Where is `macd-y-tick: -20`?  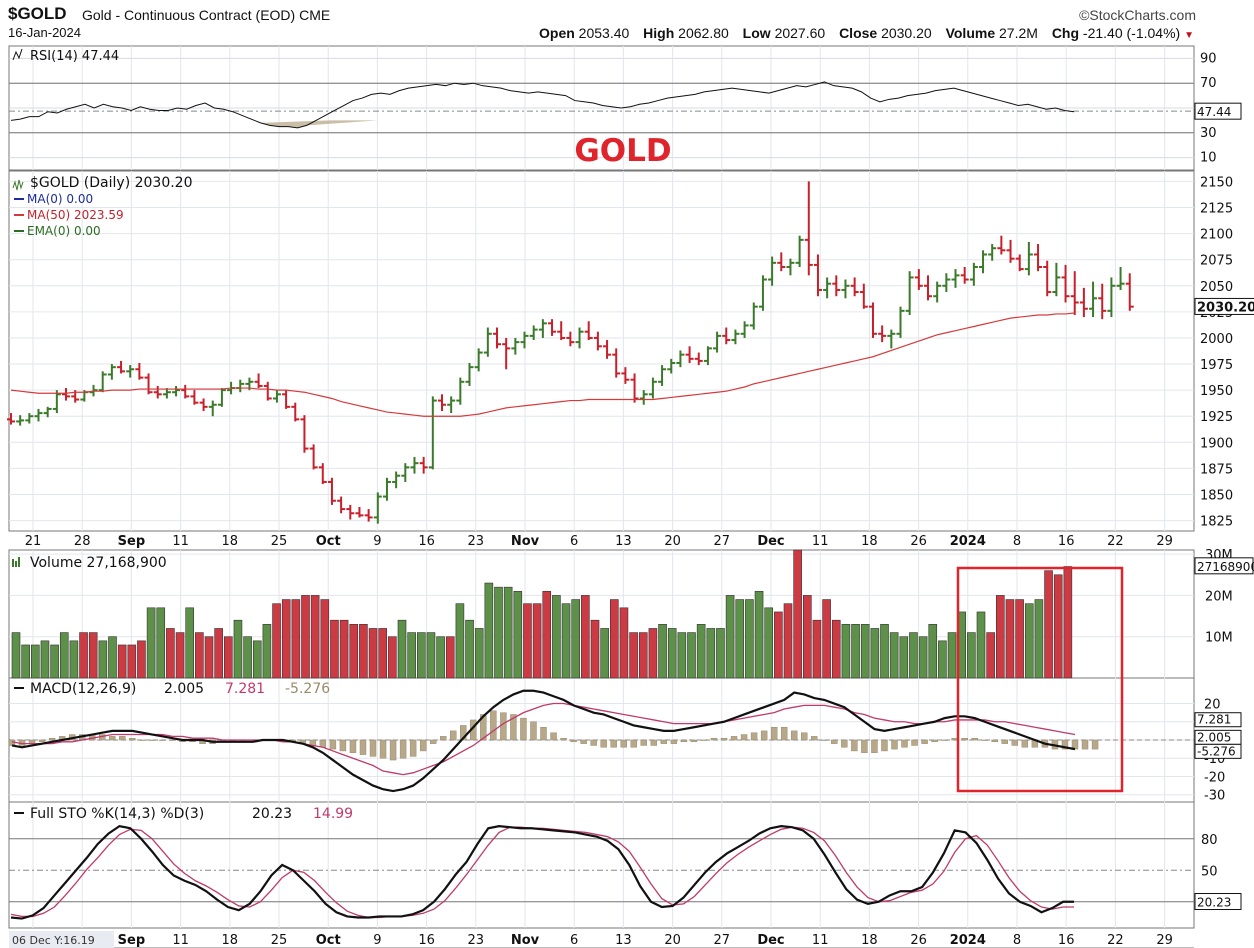
macd-y-tick: -20 is located at coordinates (1214, 777).